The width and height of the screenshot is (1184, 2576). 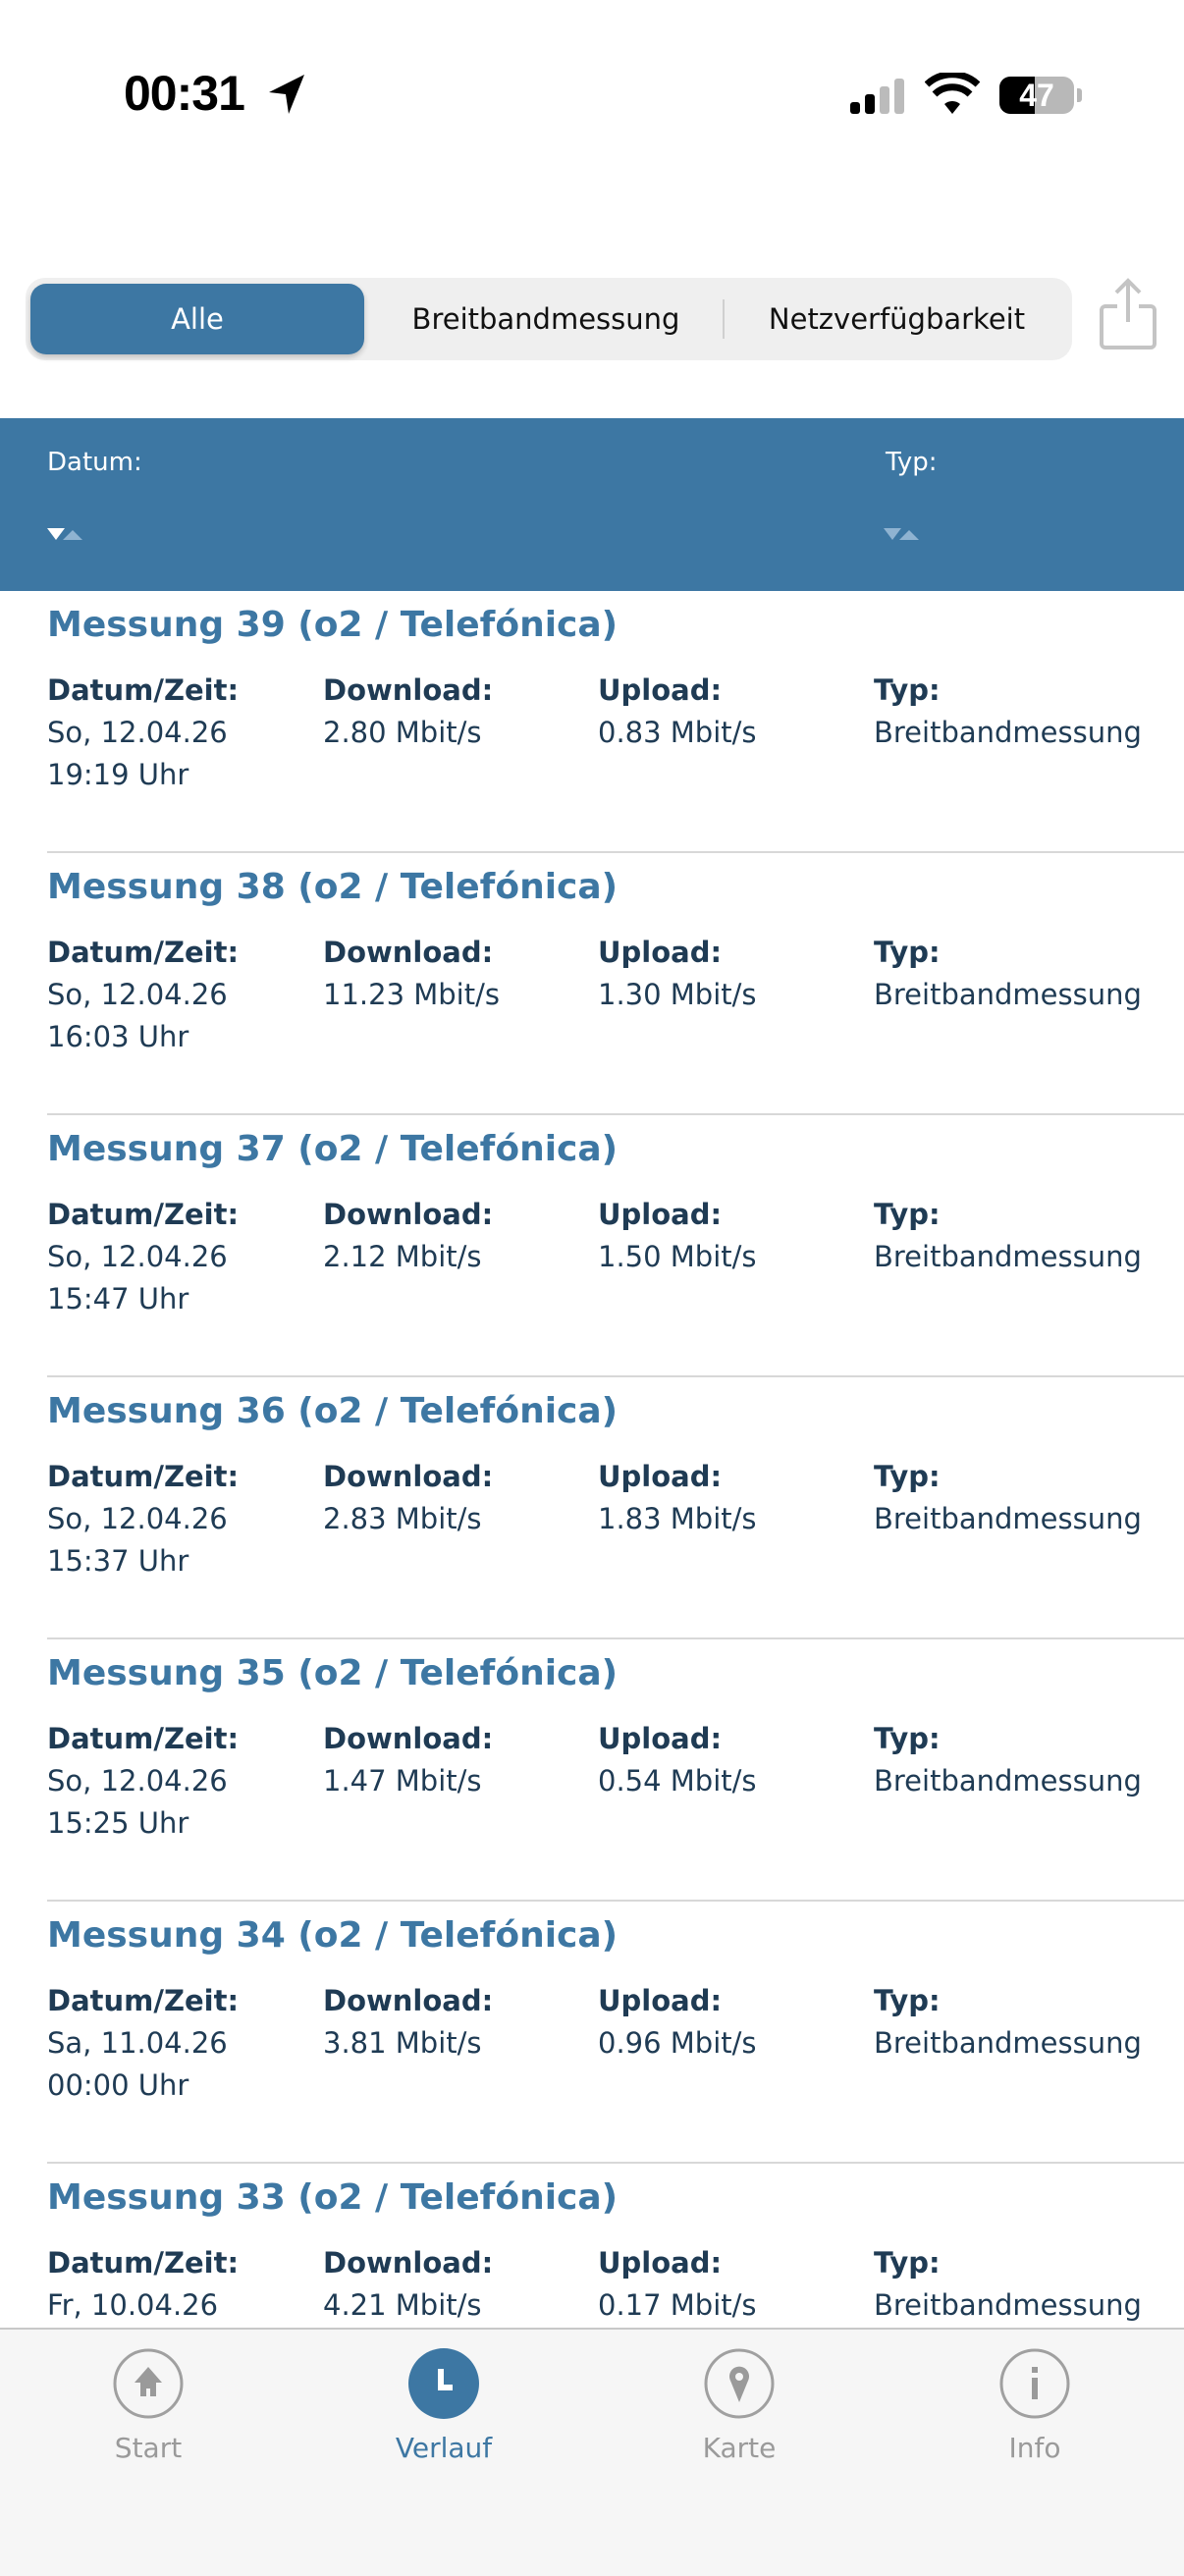 I want to click on tab-info: Info, so click(x=1035, y=2405).